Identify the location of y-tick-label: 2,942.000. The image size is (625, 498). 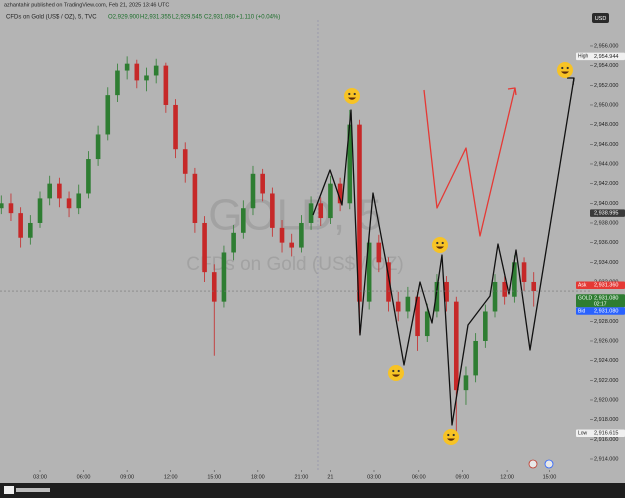
(606, 184).